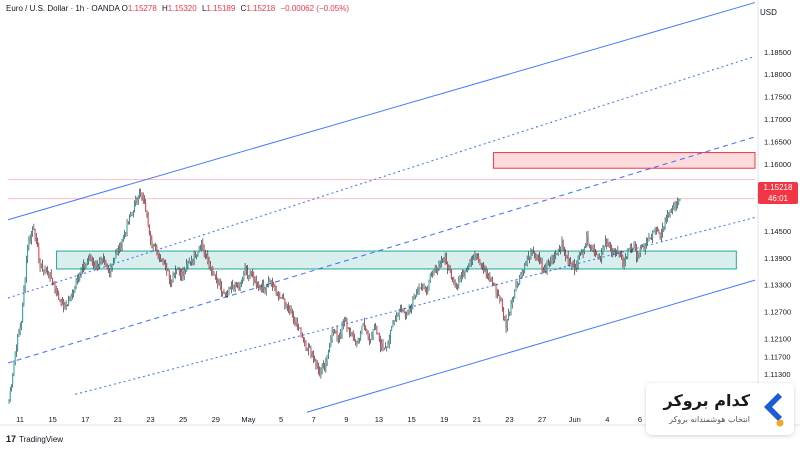 The width and height of the screenshot is (800, 450). Describe the element at coordinates (778, 198) in the screenshot. I see `countdown-timer: 46:01` at that location.